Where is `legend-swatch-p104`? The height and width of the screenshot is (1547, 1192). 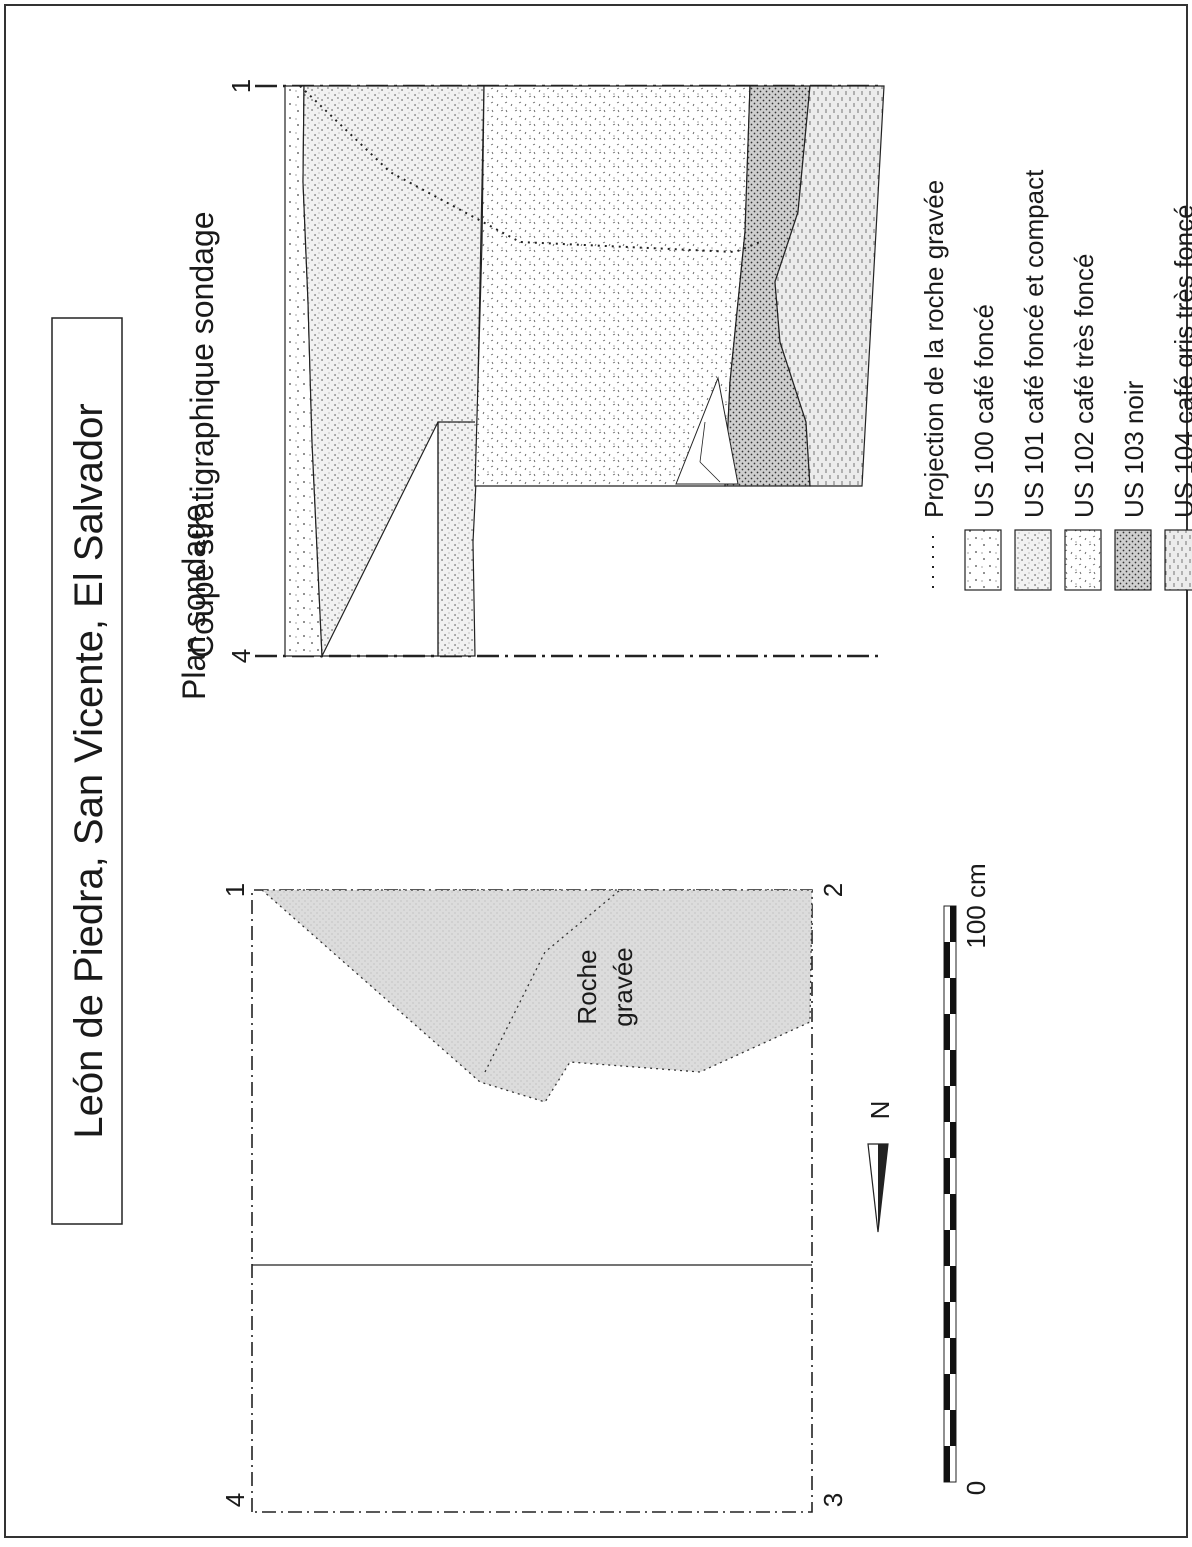 legend-swatch-p104 is located at coordinates (1178, 560).